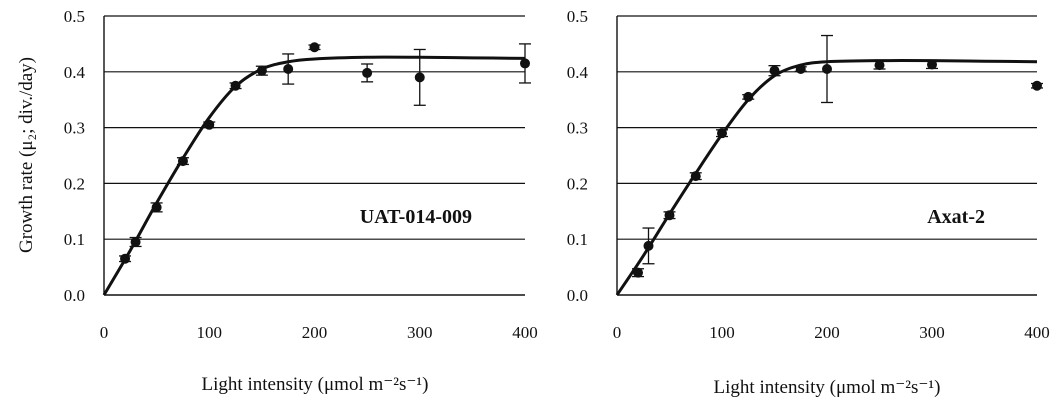  What do you see at coordinates (416, 217) in the screenshot?
I see `strain-label: UAT-014-009` at bounding box center [416, 217].